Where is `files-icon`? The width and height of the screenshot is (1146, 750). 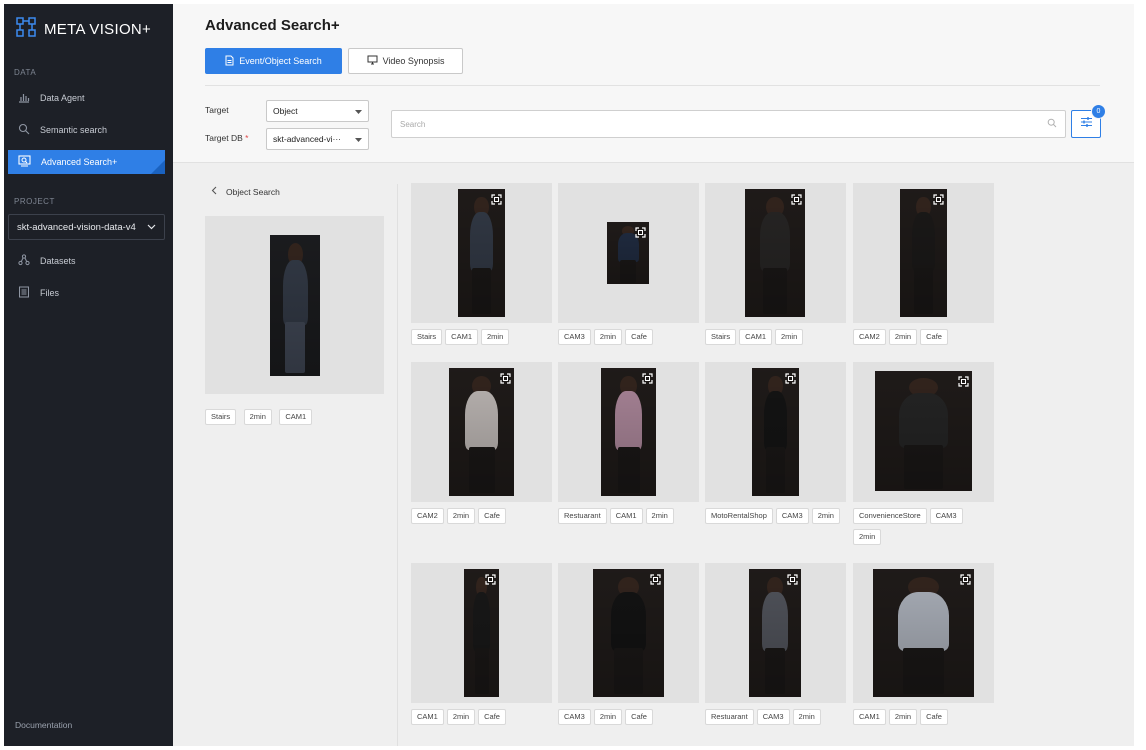
files-icon is located at coordinates (24, 293).